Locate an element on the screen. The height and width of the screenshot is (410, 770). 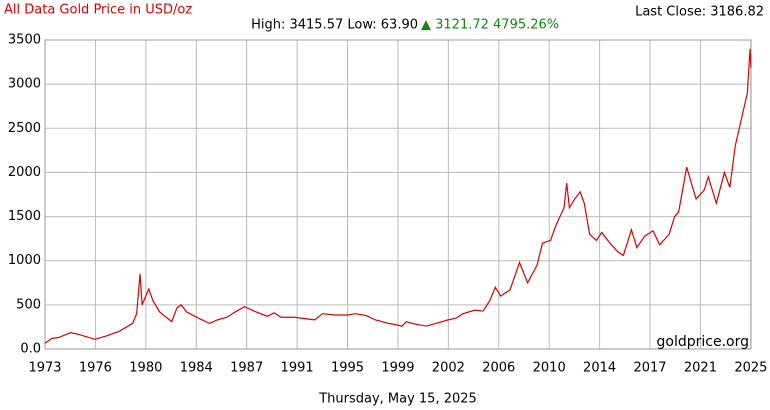
y-tick-label: 1500 is located at coordinates (24, 216).